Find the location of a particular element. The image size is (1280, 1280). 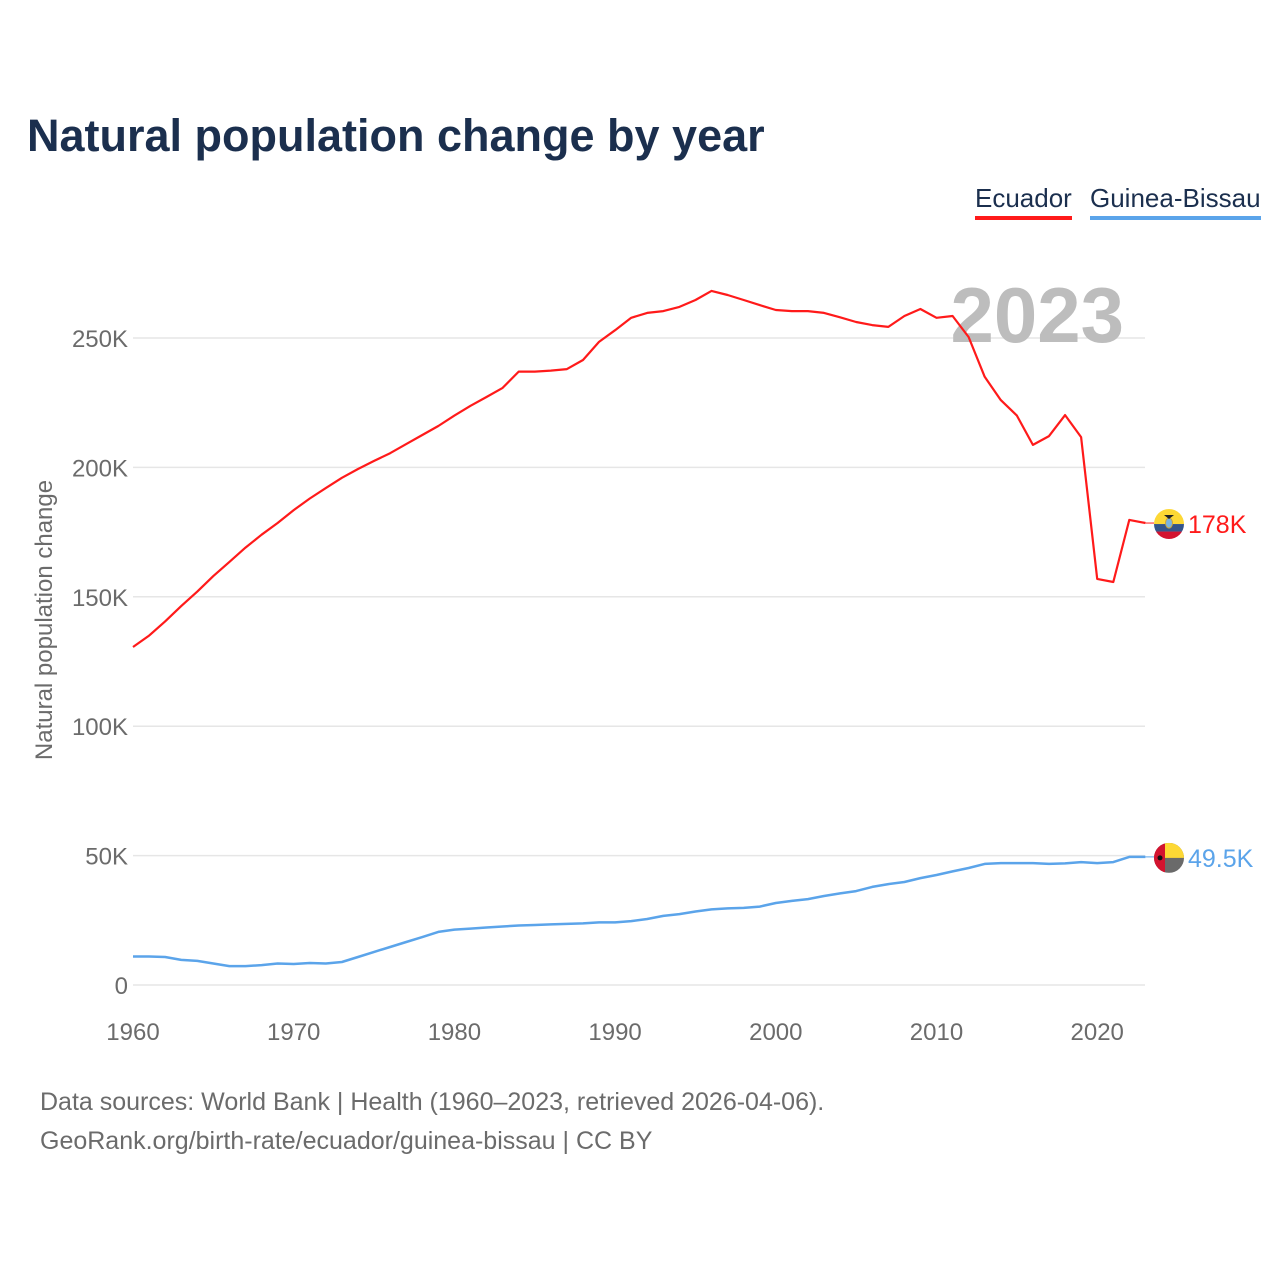

ecuador-flag-icon is located at coordinates (1169, 524).